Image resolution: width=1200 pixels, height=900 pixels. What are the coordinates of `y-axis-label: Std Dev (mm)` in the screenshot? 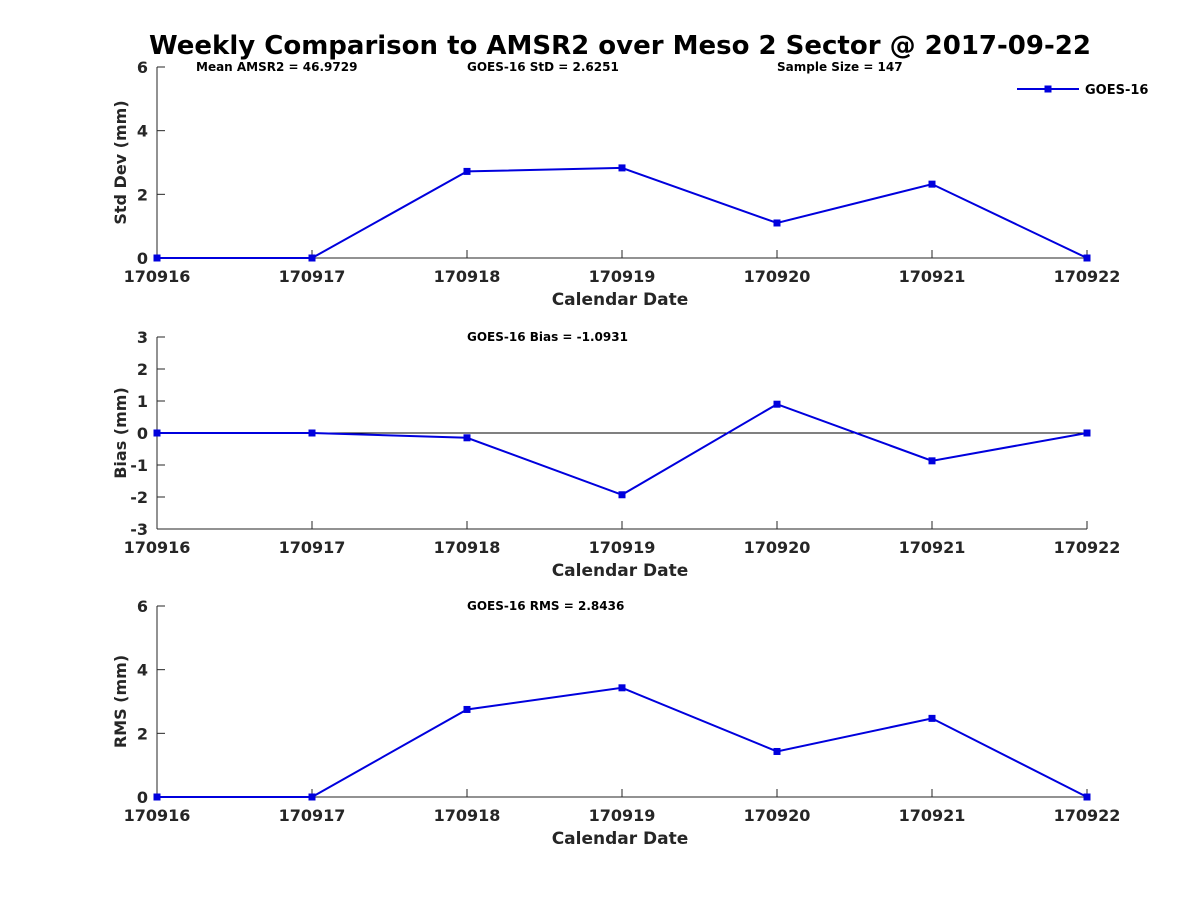 It's located at (120, 162).